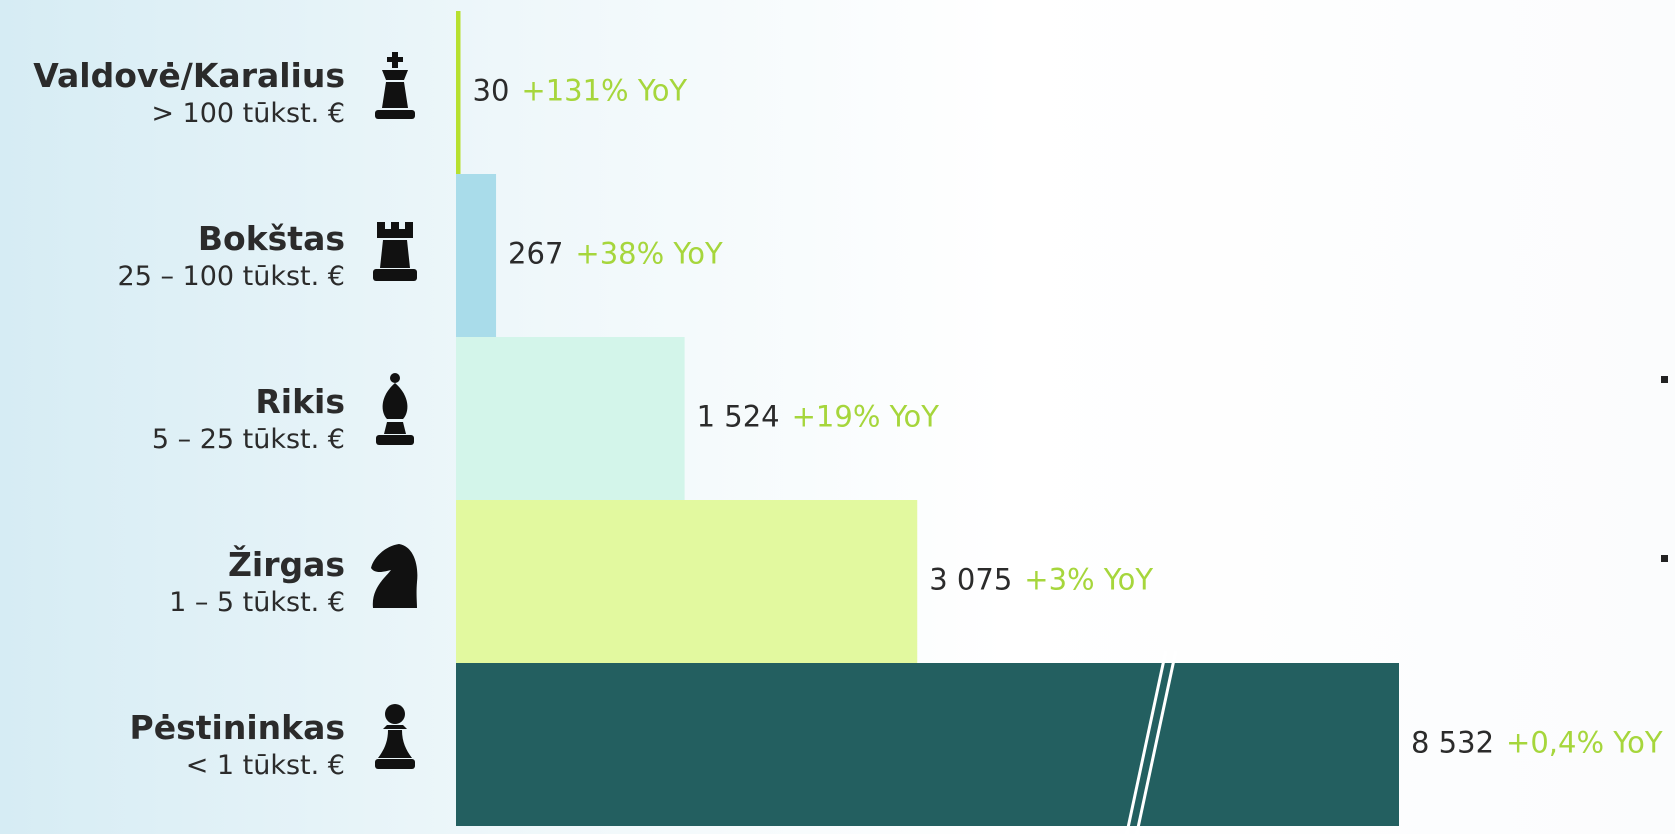 The height and width of the screenshot is (834, 1675). Describe the element at coordinates (189, 75) in the screenshot. I see `category-label: Valdovė/Karalius` at that location.